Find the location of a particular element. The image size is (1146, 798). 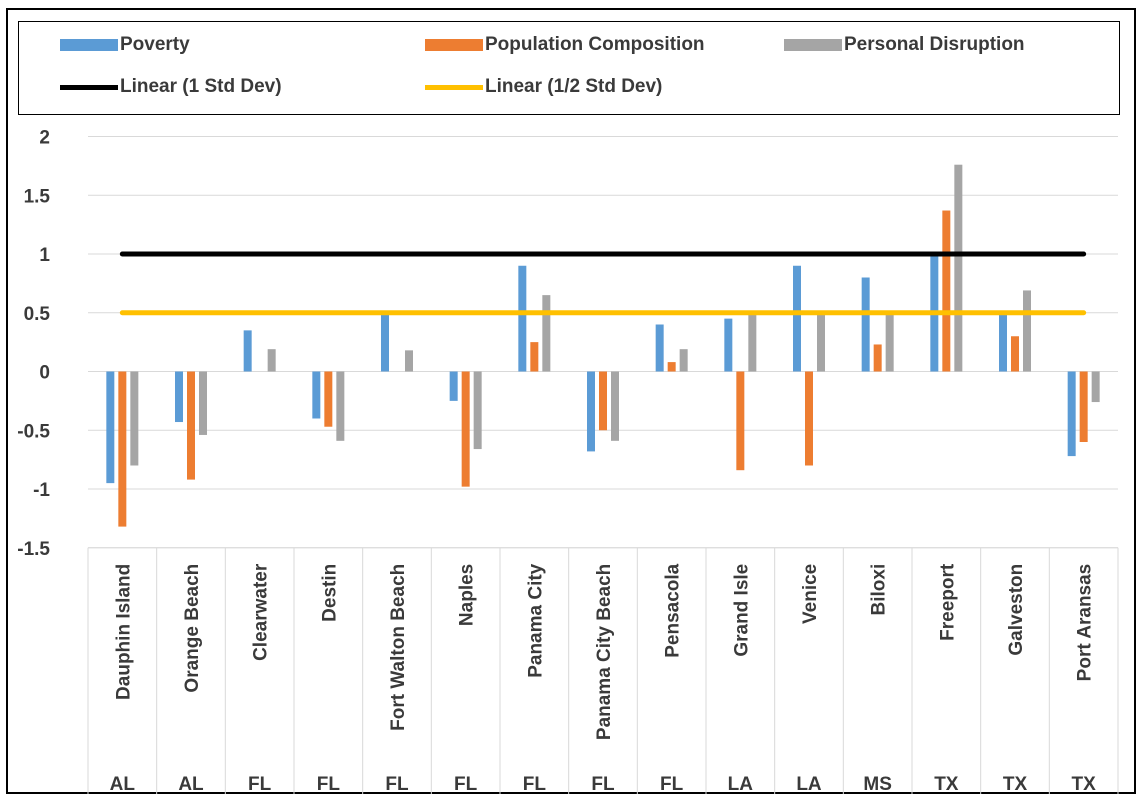

x-tick-label: Fort Walton Beach is located at coordinates (398, 647).